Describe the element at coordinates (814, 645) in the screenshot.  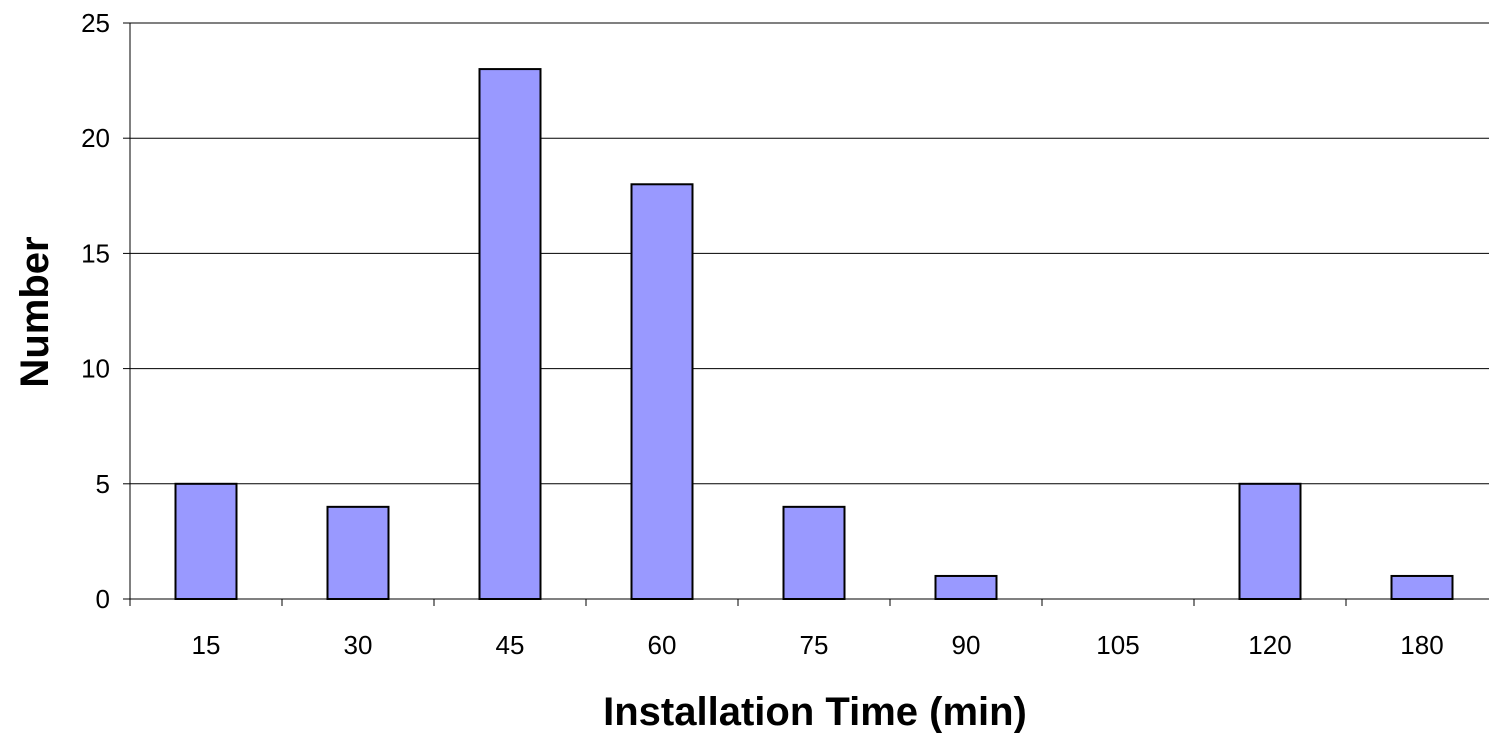
I see `x-tick-label-75: 75` at that location.